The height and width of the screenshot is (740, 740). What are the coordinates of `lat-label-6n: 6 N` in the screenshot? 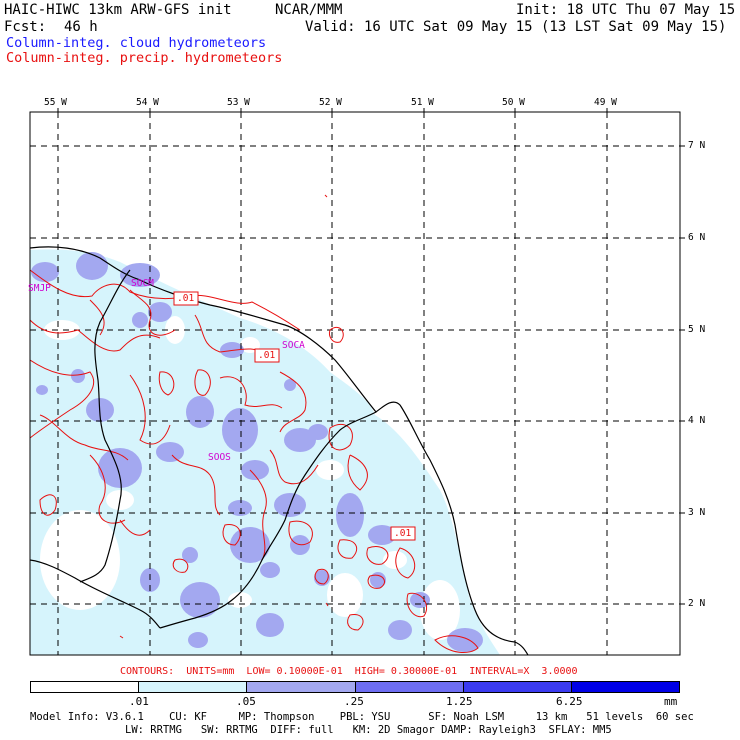 It's located at (697, 237).